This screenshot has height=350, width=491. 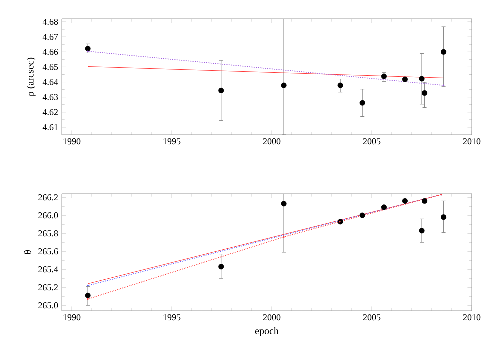 What do you see at coordinates (48, 197) in the screenshot?
I see `y-tick-label: 266.2` at bounding box center [48, 197].